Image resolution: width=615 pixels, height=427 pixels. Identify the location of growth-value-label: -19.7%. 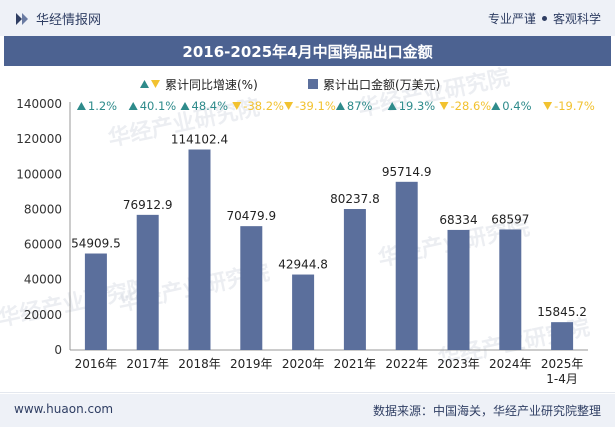
(574, 106).